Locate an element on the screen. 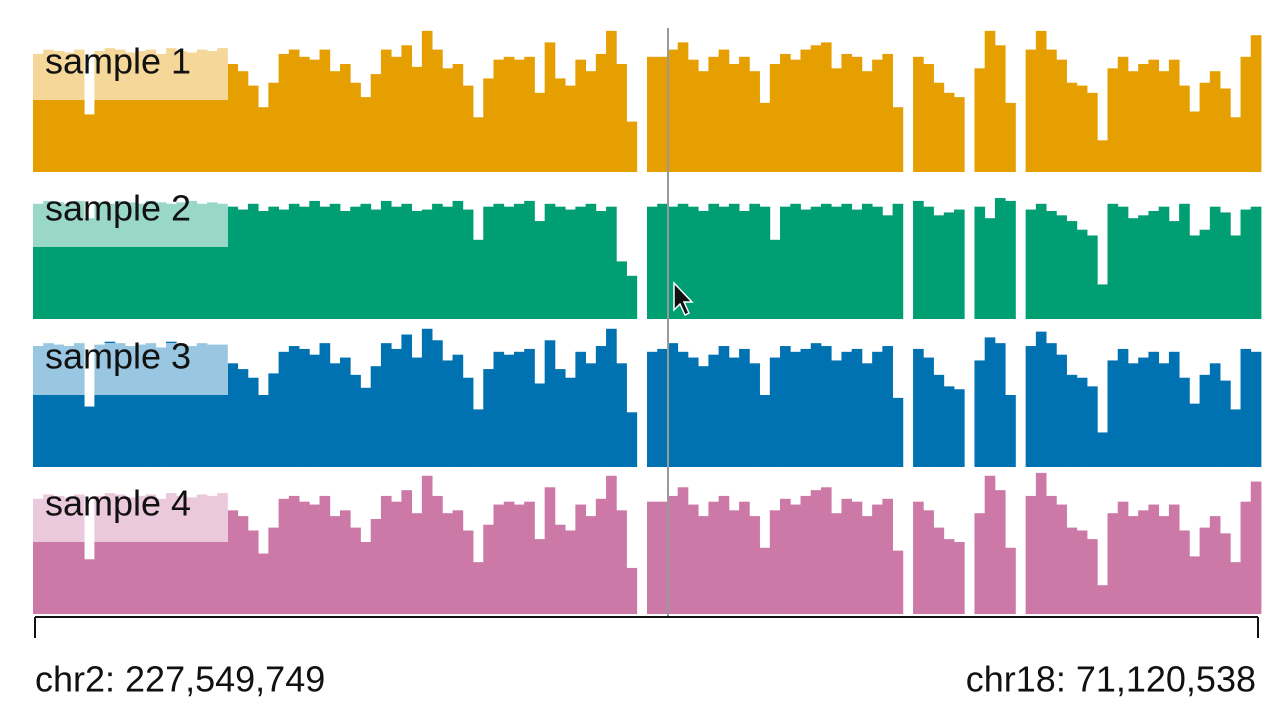 The width and height of the screenshot is (1280, 720). label-background is located at coordinates (130, 516).